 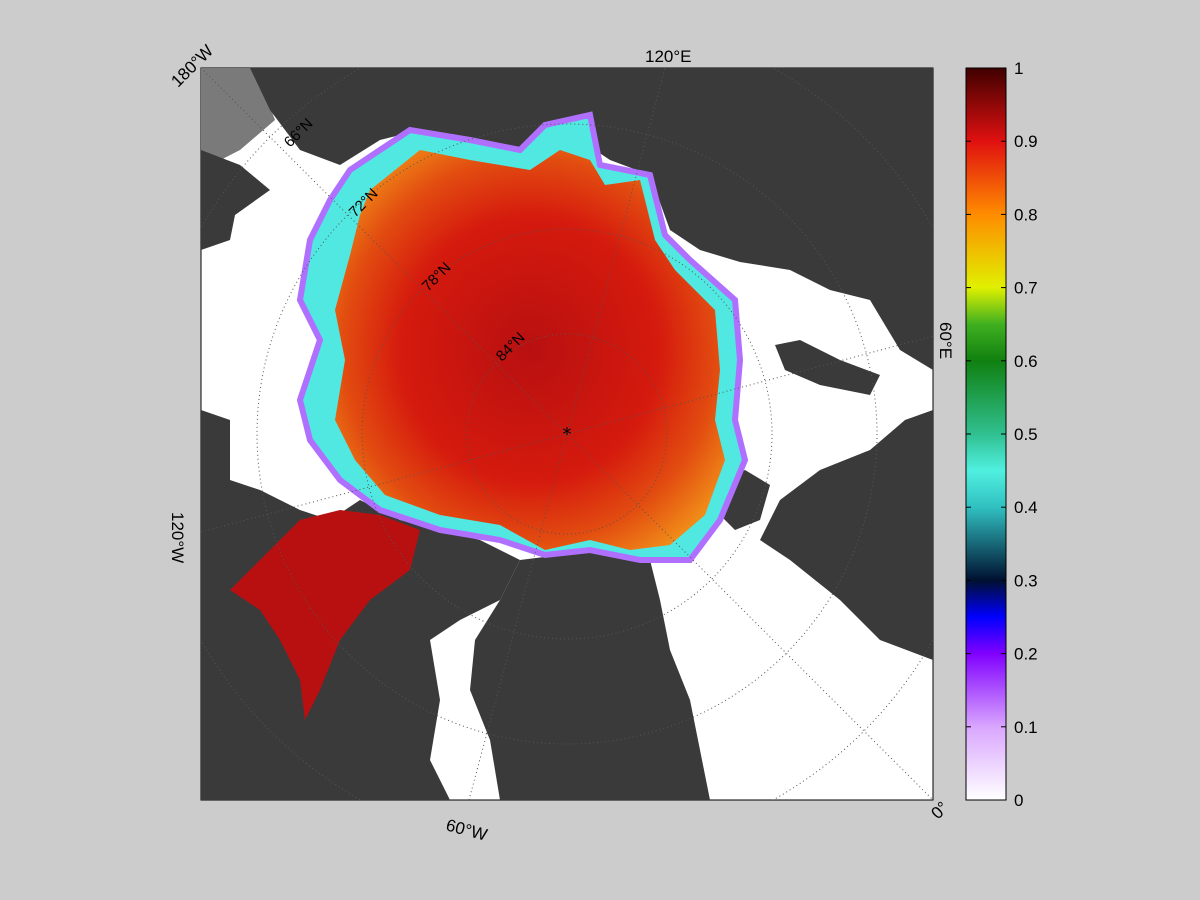 What do you see at coordinates (1026, 288) in the screenshot?
I see `colorbar-tick-label: 0.7` at bounding box center [1026, 288].